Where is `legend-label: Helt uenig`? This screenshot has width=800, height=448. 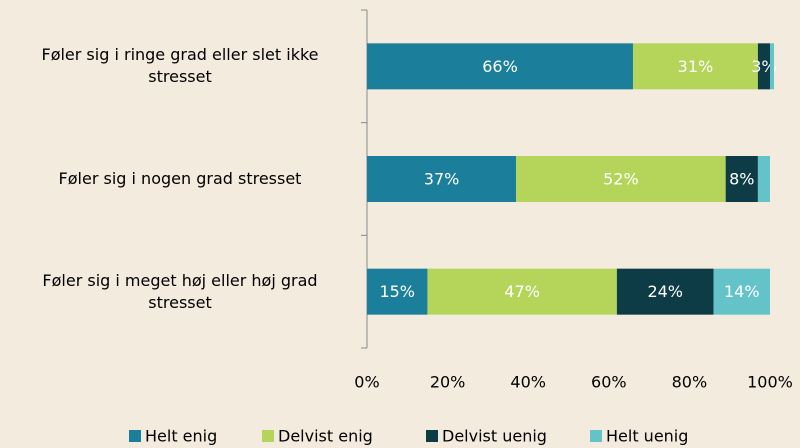
legend-label: Helt uenig is located at coordinates (647, 436).